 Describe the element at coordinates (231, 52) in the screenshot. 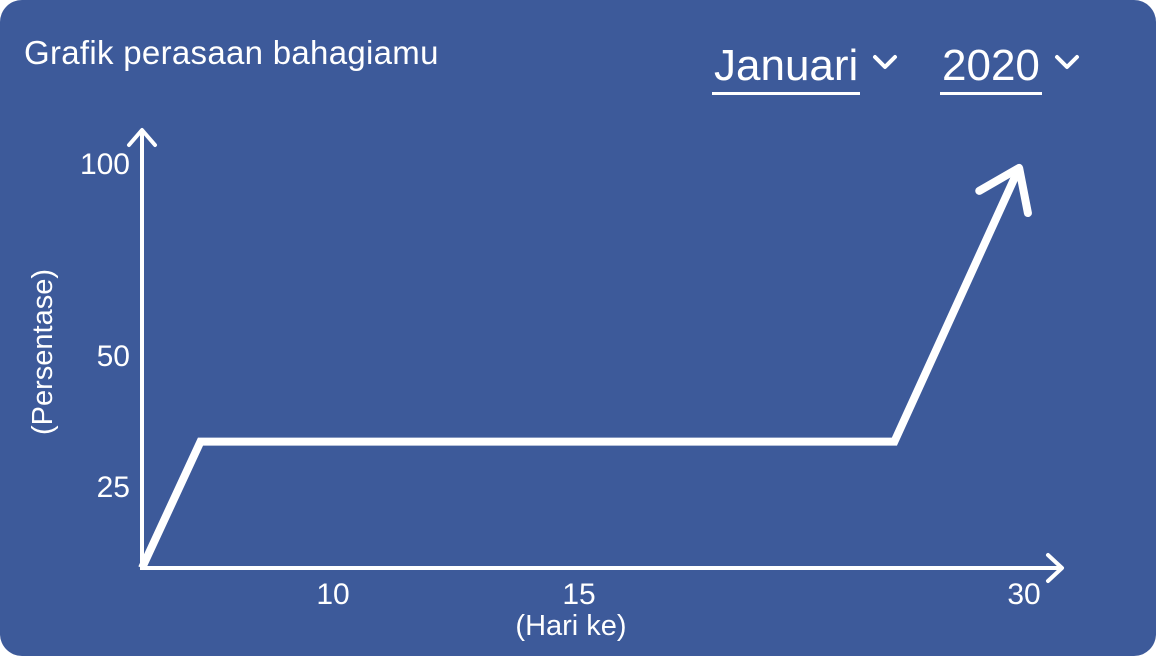

I see `chart-title: Grafik perasaan bahagiamu` at that location.